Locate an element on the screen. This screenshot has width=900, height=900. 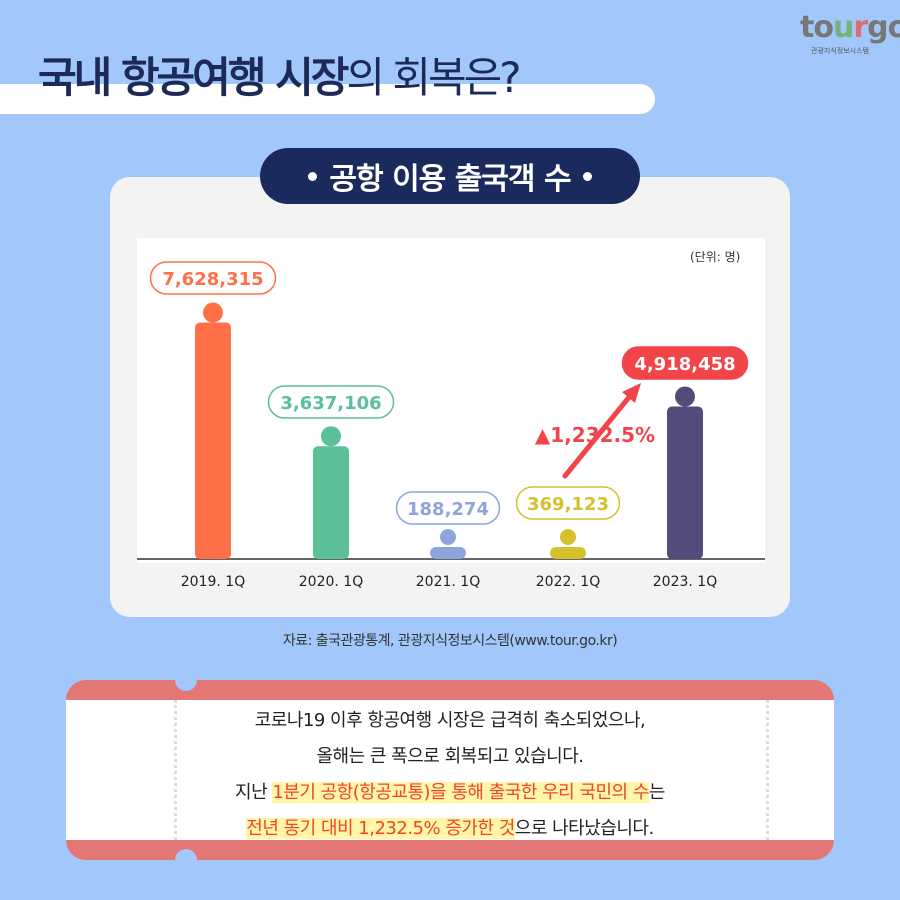
x-tick-label: 2021. 1Q is located at coordinates (448, 582).